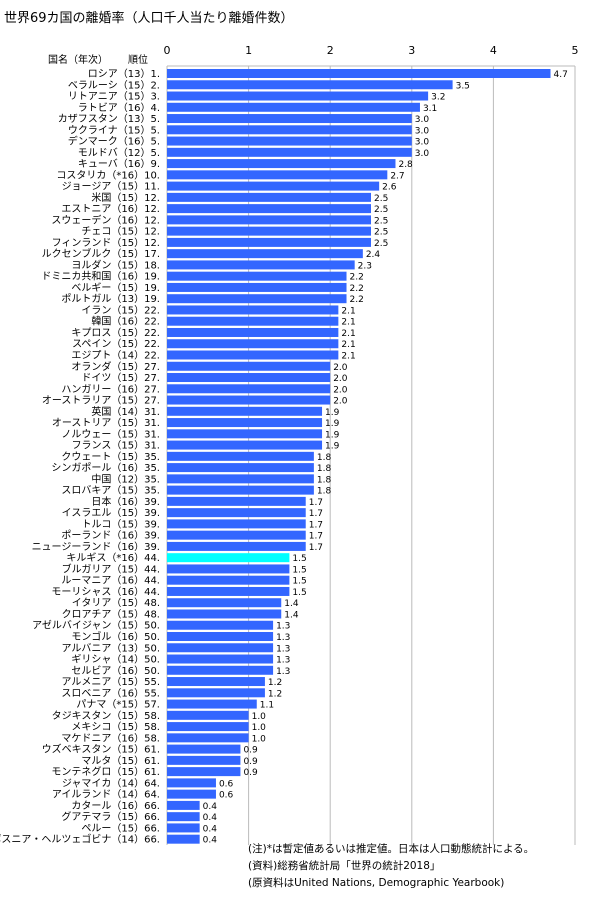 This screenshot has width=609, height=915. What do you see at coordinates (80, 839) in the screenshot?
I see `category-label: ボスニア・ヘルツェゴビナ（14）66.` at bounding box center [80, 839].